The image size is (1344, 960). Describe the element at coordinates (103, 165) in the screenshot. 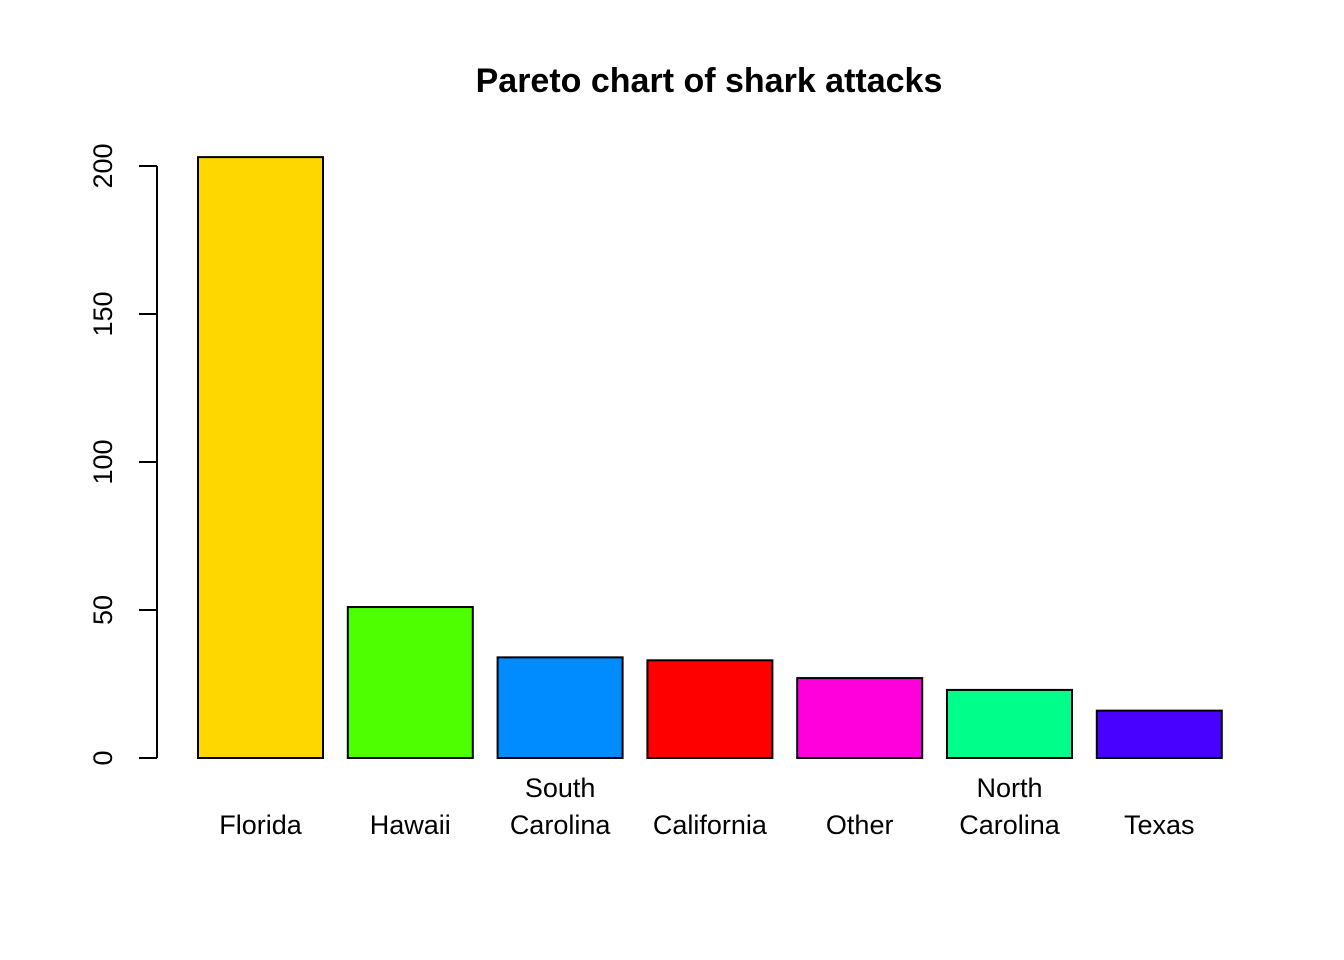

I see `y-tick-label: 200` at that location.